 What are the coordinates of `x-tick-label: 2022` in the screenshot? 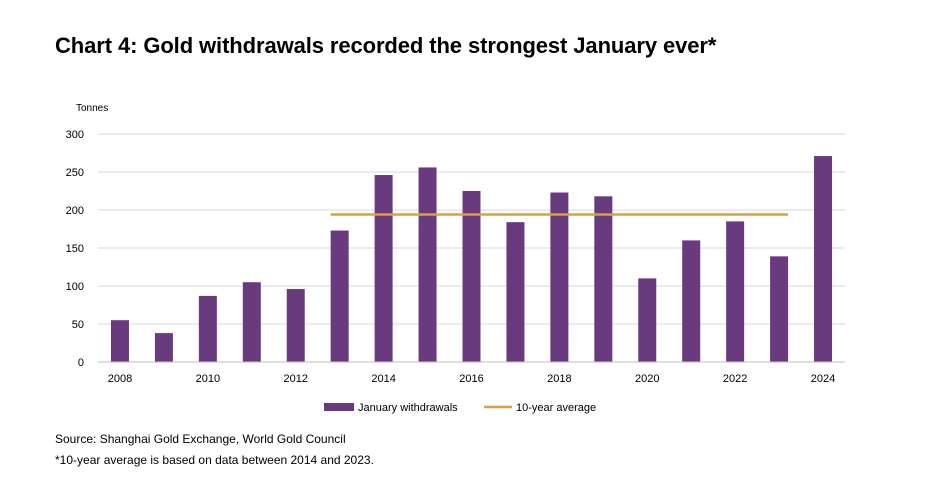 It's located at (735, 379).